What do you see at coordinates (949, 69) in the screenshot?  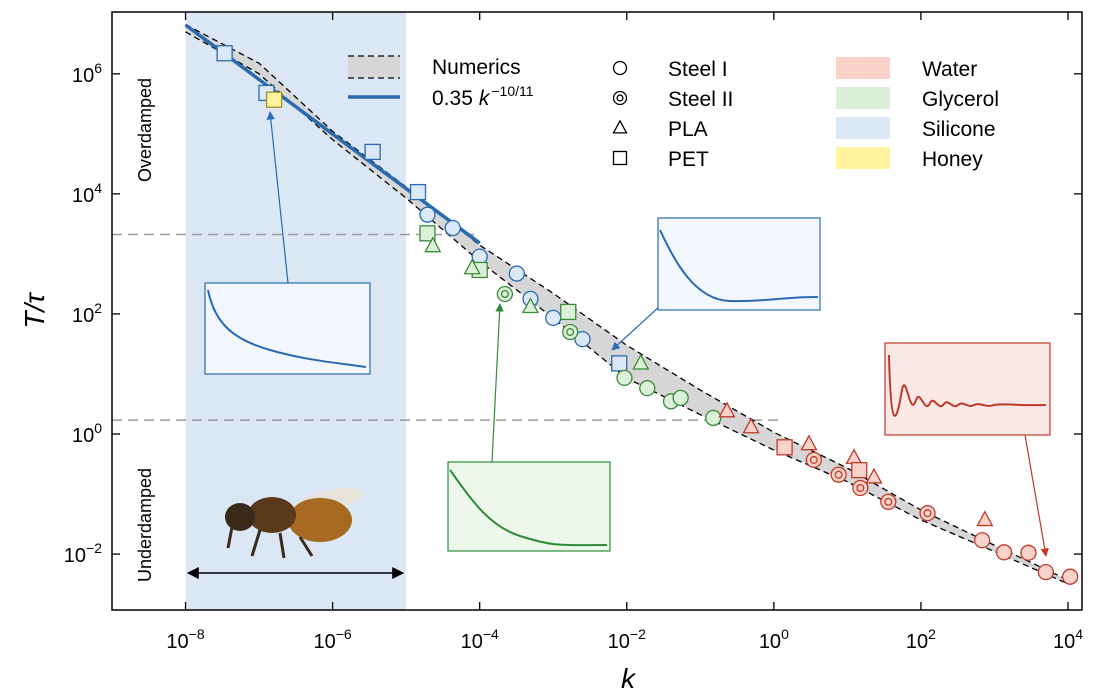 I see `legend-label: Water` at bounding box center [949, 69].